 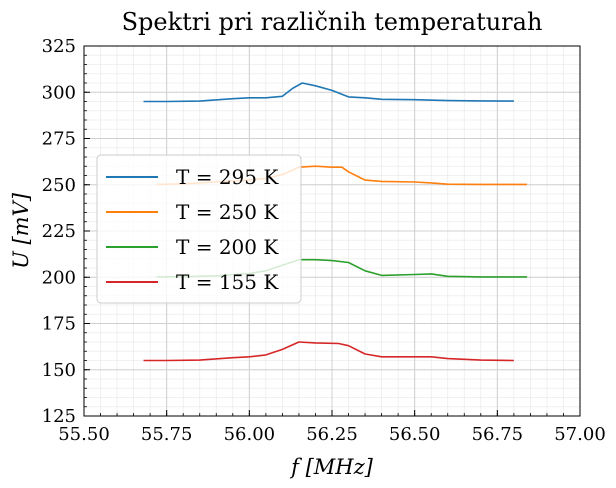 What do you see at coordinates (84, 434) in the screenshot?
I see `x-tick-label: 55.50` at bounding box center [84, 434].